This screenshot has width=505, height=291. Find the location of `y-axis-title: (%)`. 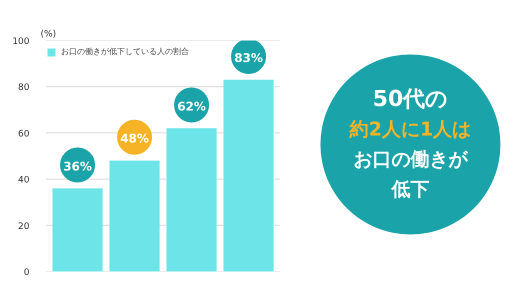

y-axis-title: (%) is located at coordinates (48, 35).